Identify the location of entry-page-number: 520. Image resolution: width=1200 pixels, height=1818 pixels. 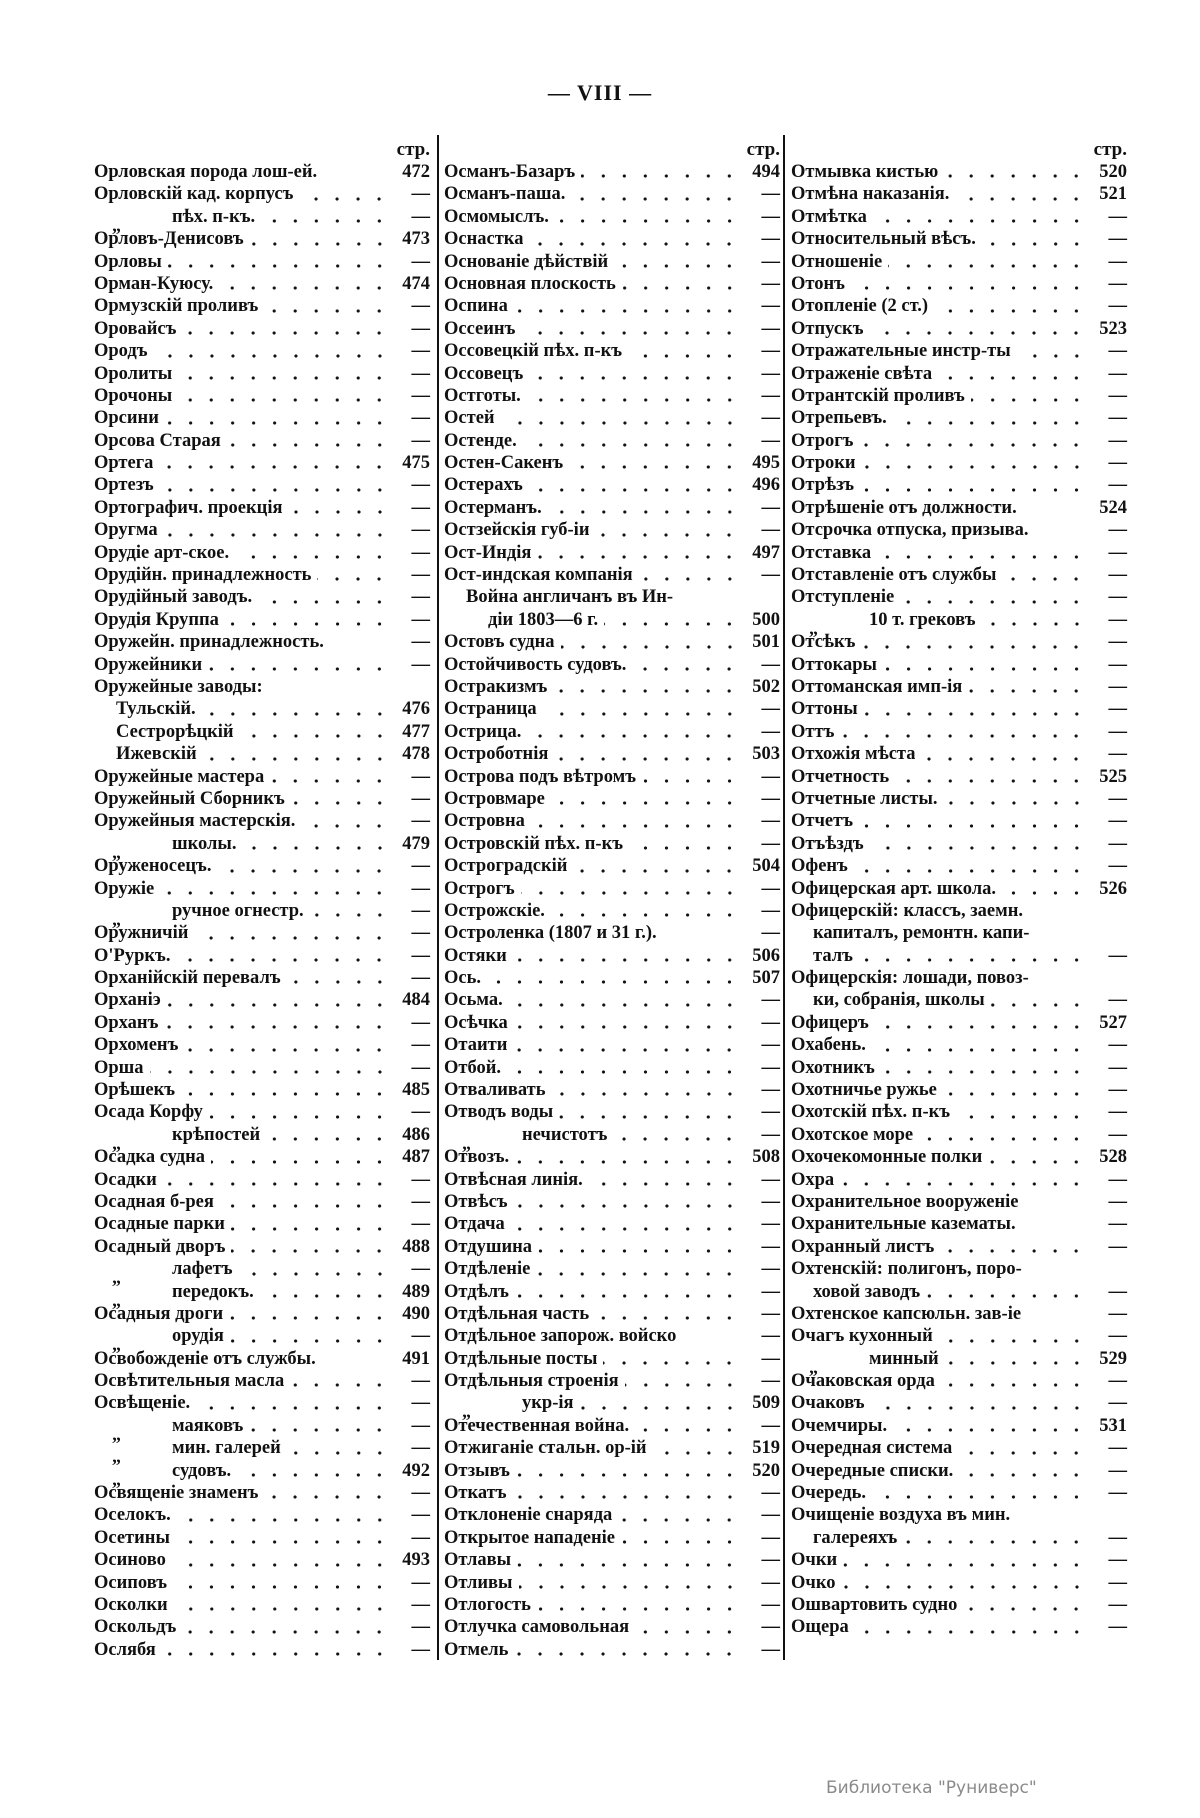
(1113, 172).